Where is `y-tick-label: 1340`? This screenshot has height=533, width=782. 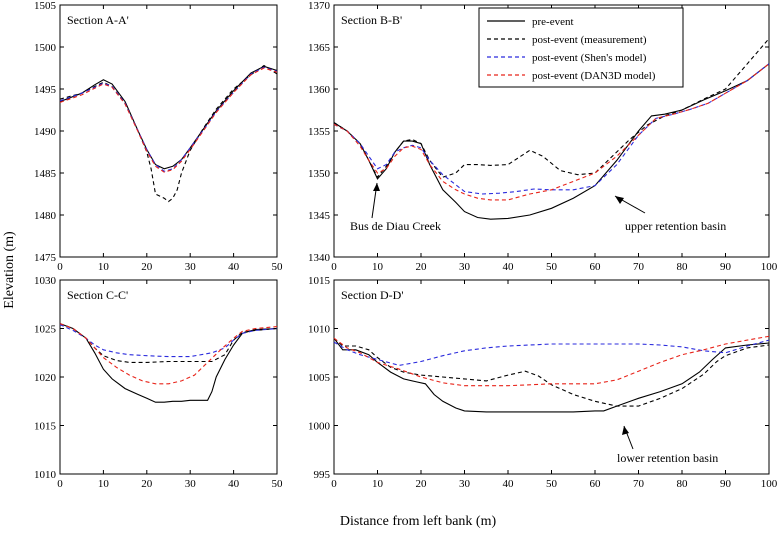 y-tick-label: 1340 is located at coordinates (319, 258).